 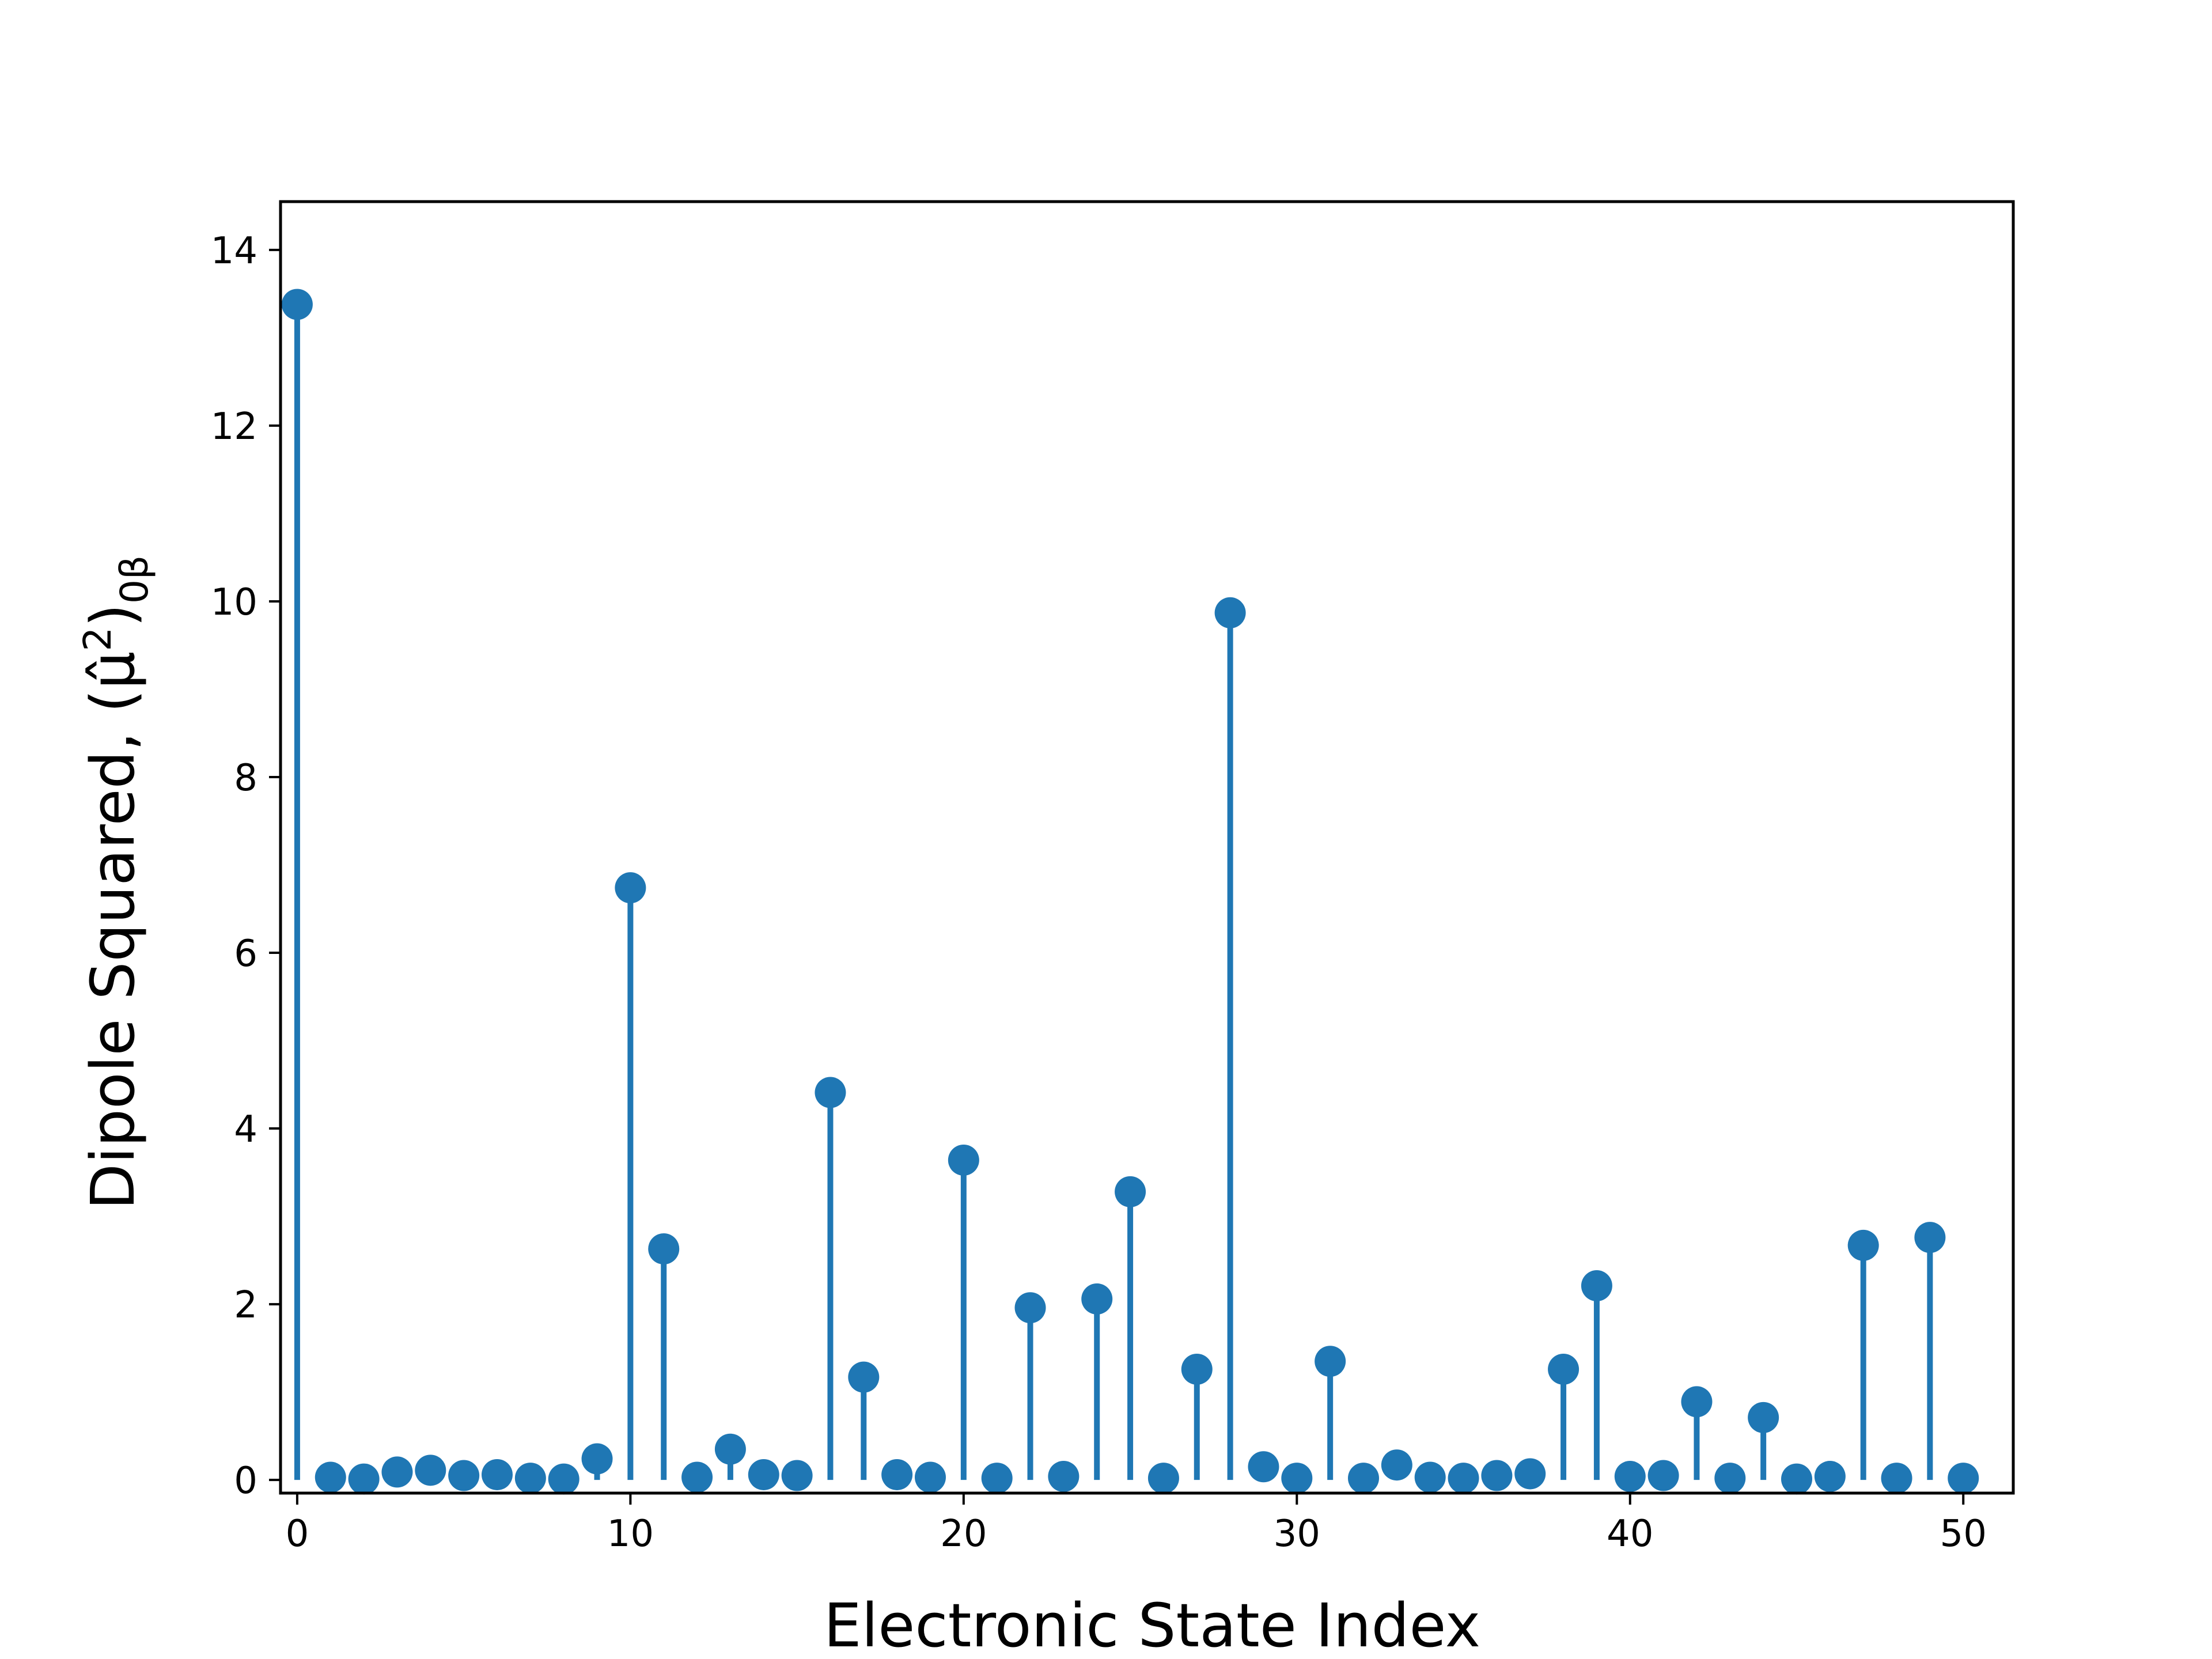 I want to click on y-axis-label-sub: 0β, so click(x=134, y=579).